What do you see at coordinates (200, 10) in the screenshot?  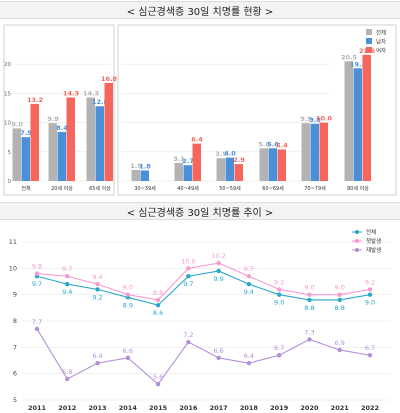 I see `bar-chart-title: < 심근경색증 30일 치명률 현황 >` at bounding box center [200, 10].